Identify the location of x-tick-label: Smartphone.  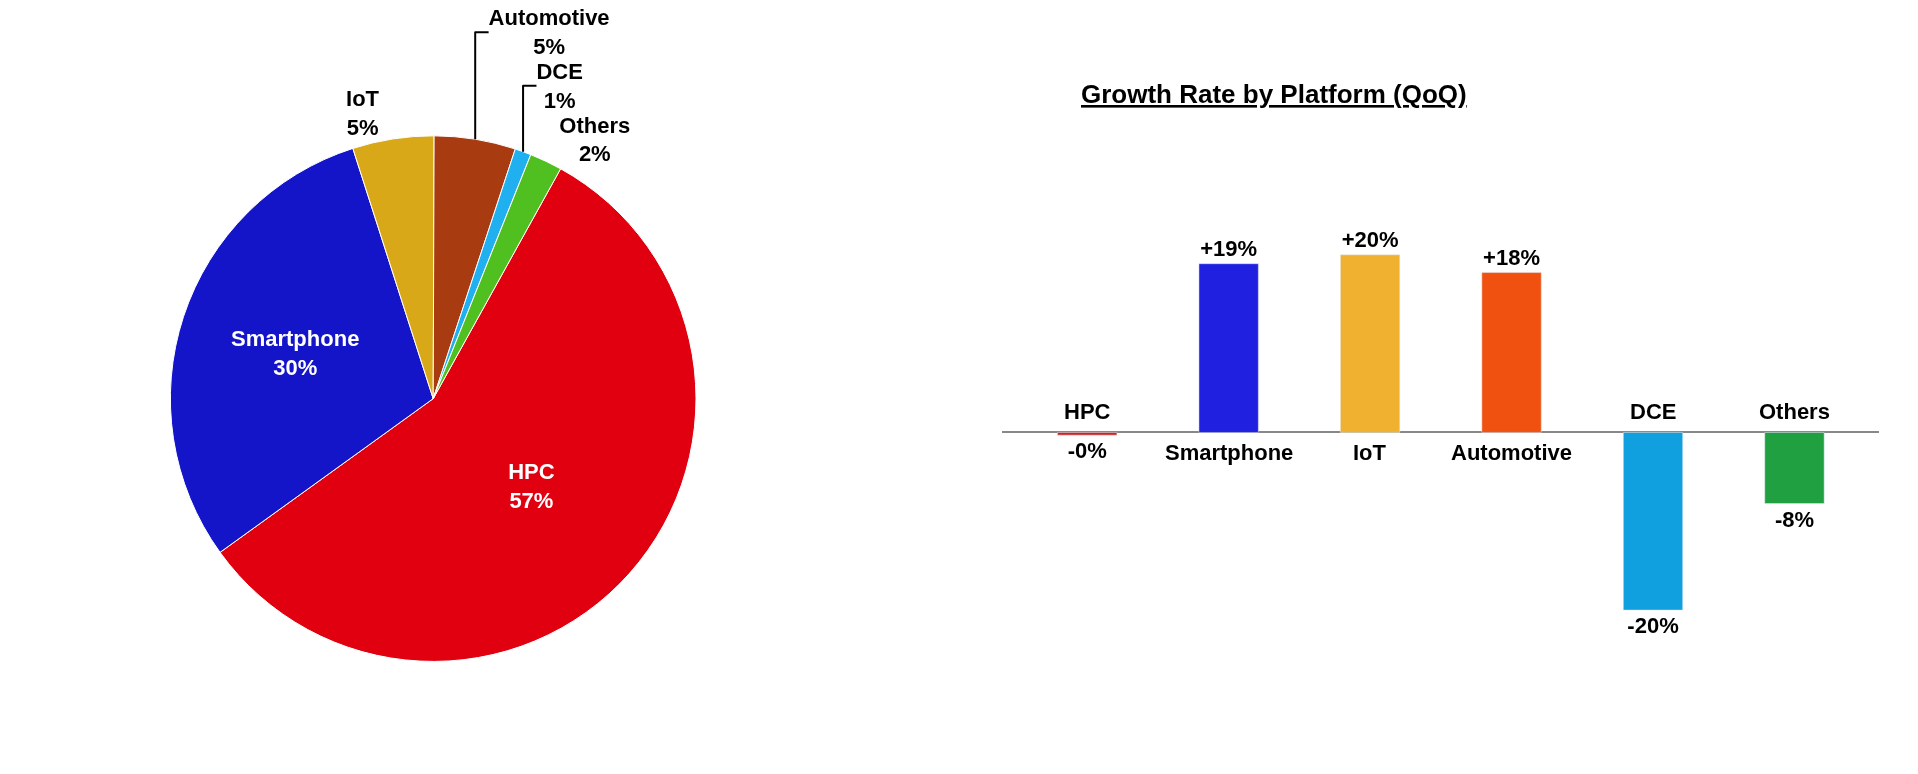
(1229, 452).